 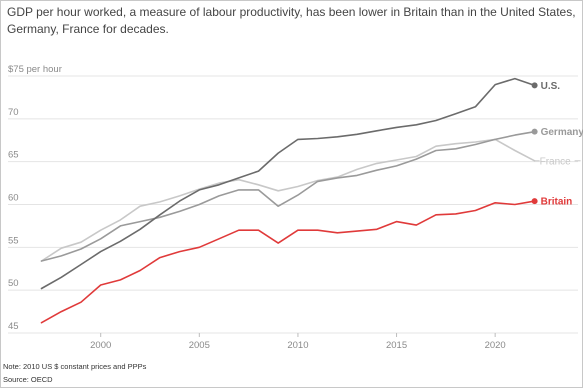 I want to click on end-marker-britain, so click(x=534, y=201).